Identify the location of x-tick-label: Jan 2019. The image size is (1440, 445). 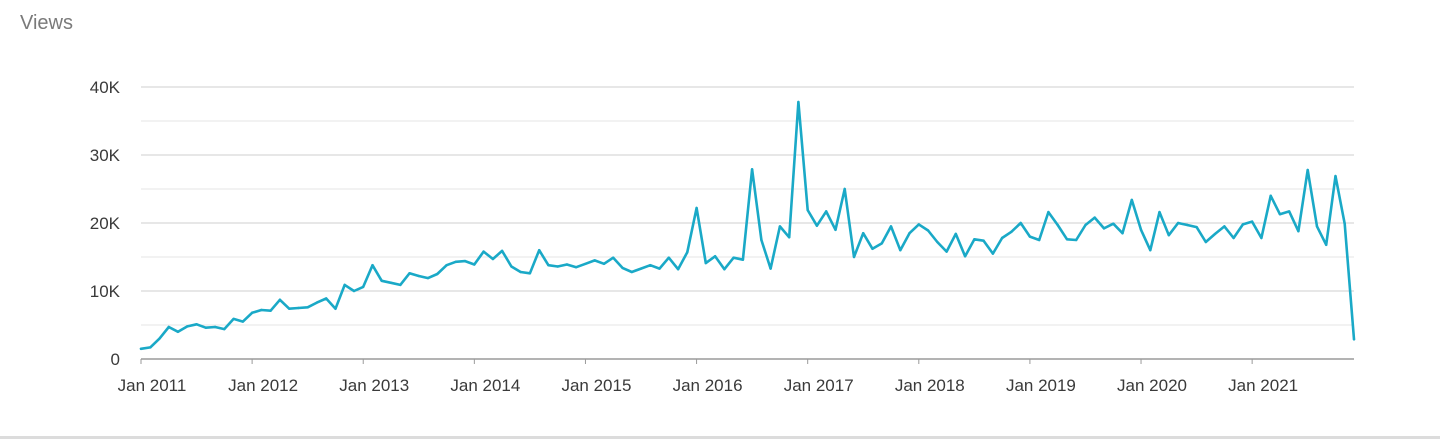
(1041, 385).